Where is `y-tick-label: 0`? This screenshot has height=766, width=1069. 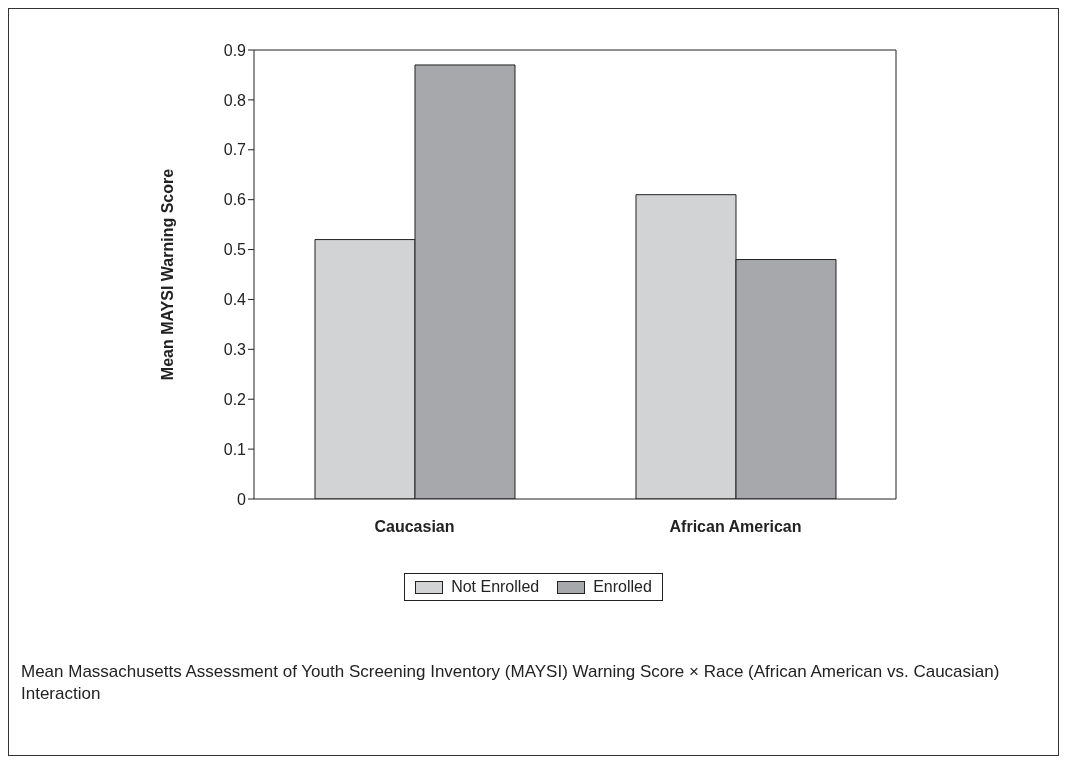
y-tick-label: 0 is located at coordinates (242, 499).